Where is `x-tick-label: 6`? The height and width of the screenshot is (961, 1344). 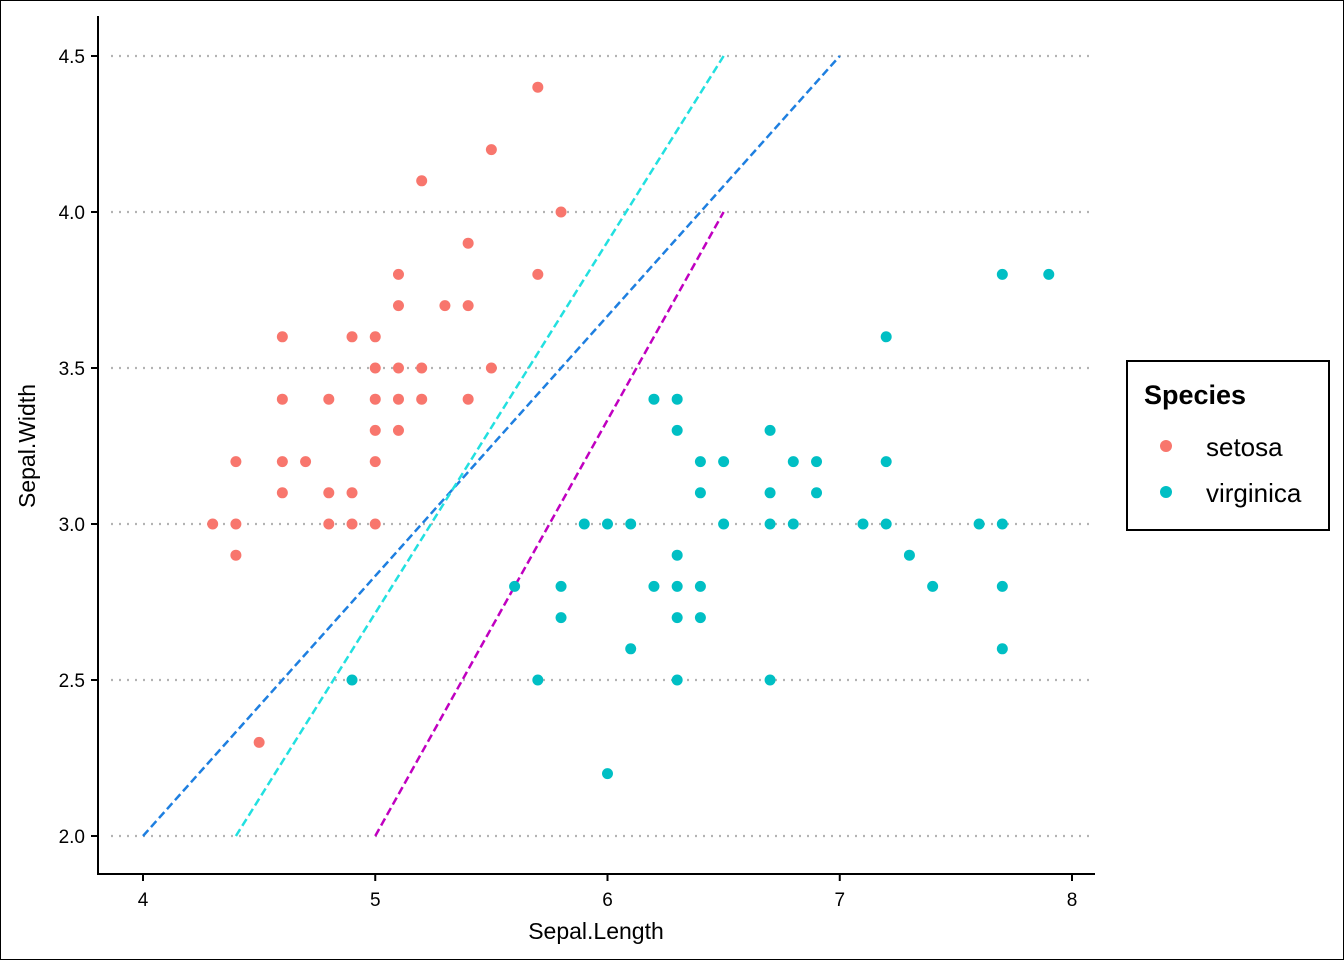
x-tick-label: 6 is located at coordinates (607, 900).